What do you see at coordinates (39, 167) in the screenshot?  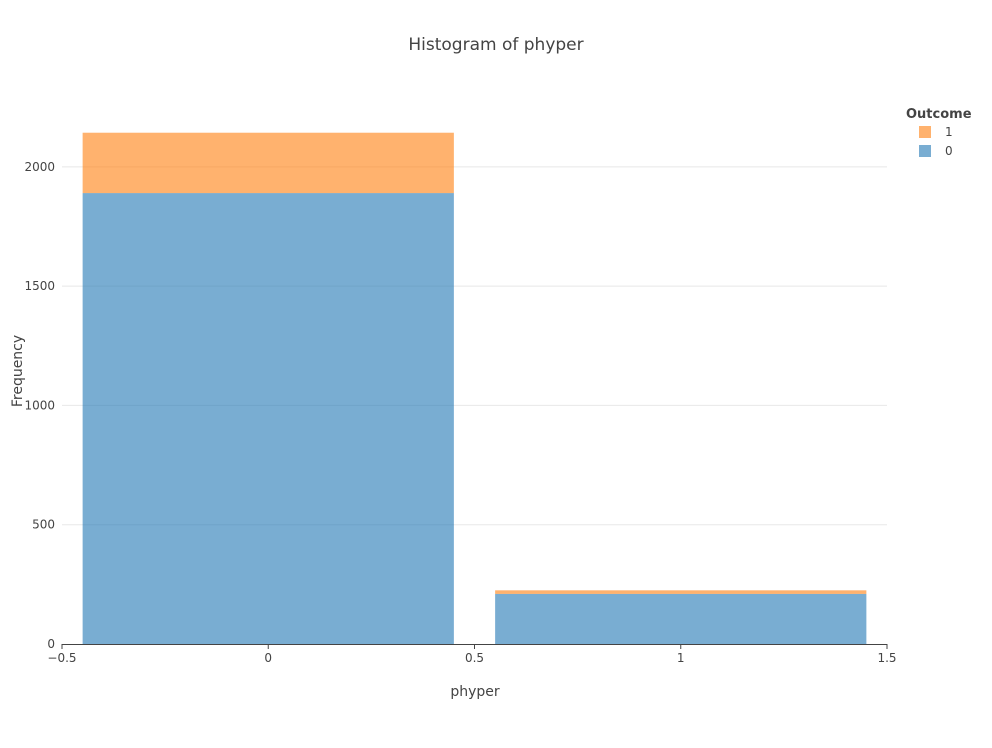 I see `y-tick-label: 2000` at bounding box center [39, 167].